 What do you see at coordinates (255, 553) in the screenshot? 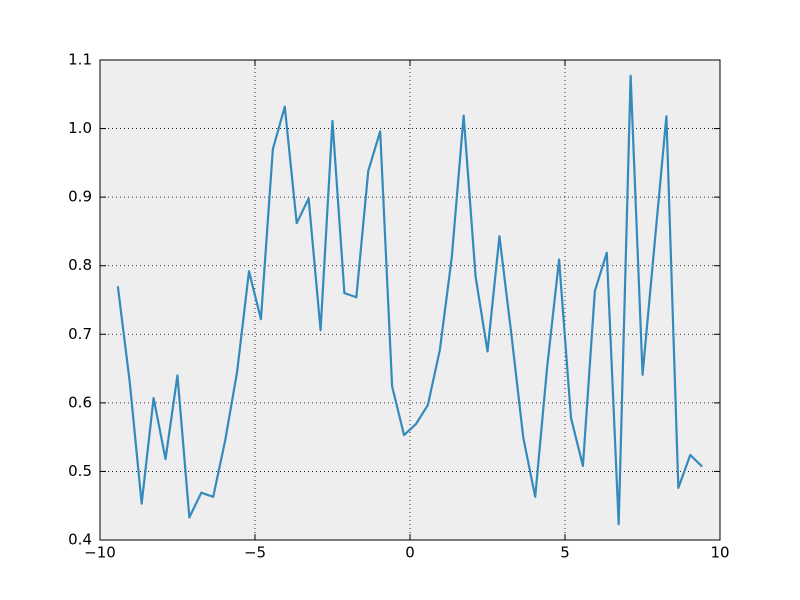
I see `x-tick-label: −5` at bounding box center [255, 553].